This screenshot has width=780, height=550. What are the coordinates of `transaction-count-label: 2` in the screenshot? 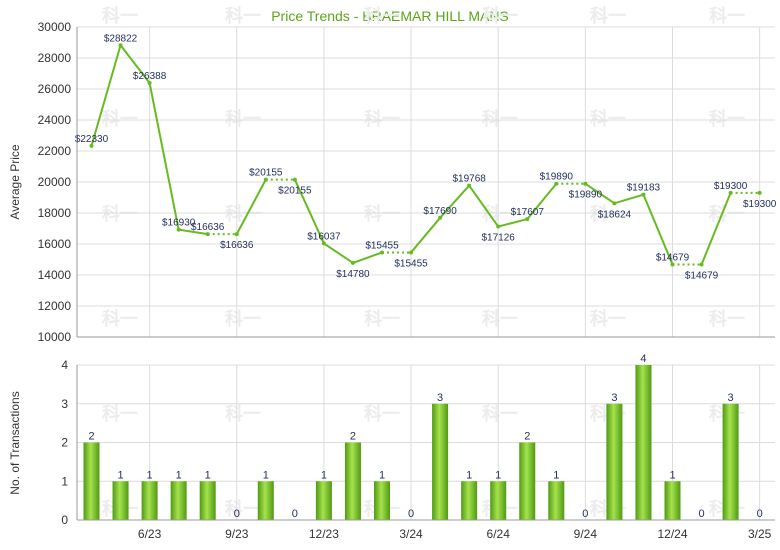 It's located at (353, 437).